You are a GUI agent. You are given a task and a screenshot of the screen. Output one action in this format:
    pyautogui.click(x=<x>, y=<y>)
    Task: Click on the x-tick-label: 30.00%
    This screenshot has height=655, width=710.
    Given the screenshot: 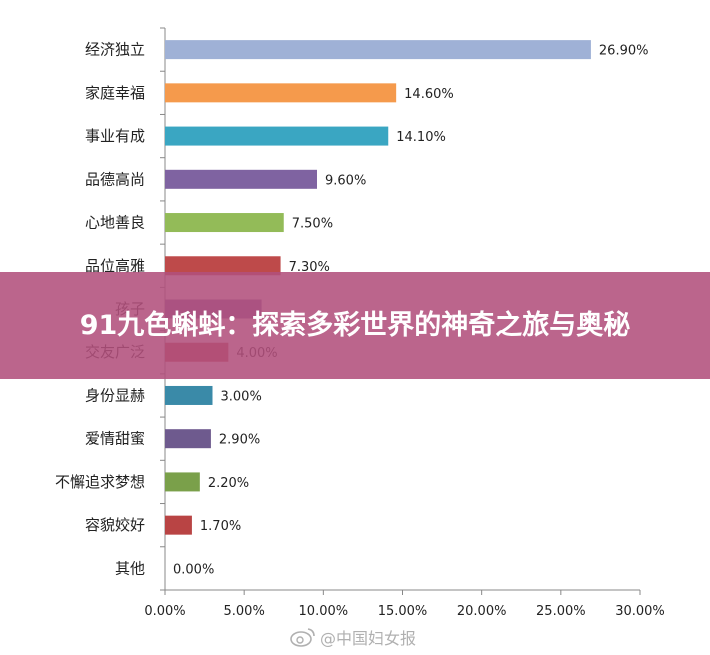 What is the action you would take?
    pyautogui.click(x=640, y=611)
    